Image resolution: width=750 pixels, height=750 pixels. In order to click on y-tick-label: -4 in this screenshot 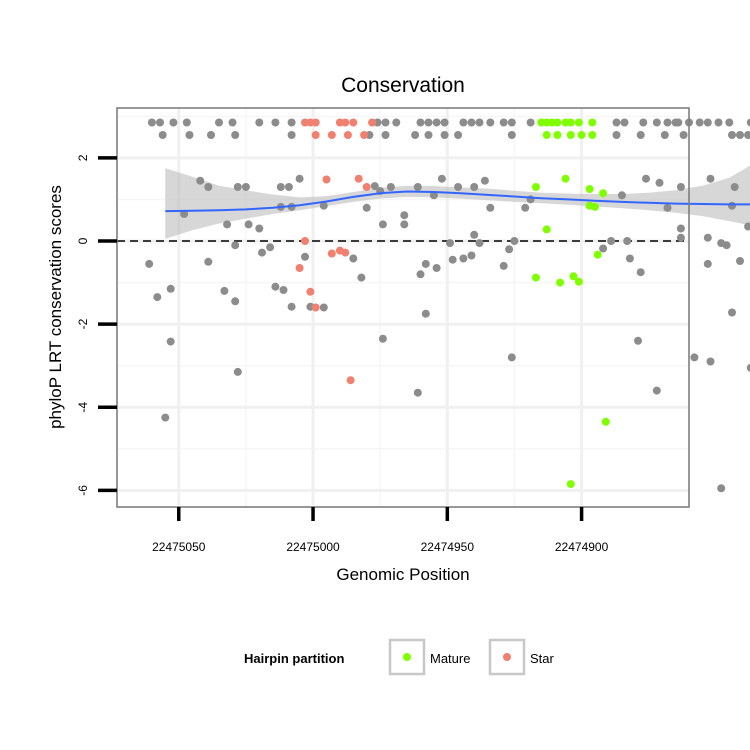, I will do `click(83, 407)`.